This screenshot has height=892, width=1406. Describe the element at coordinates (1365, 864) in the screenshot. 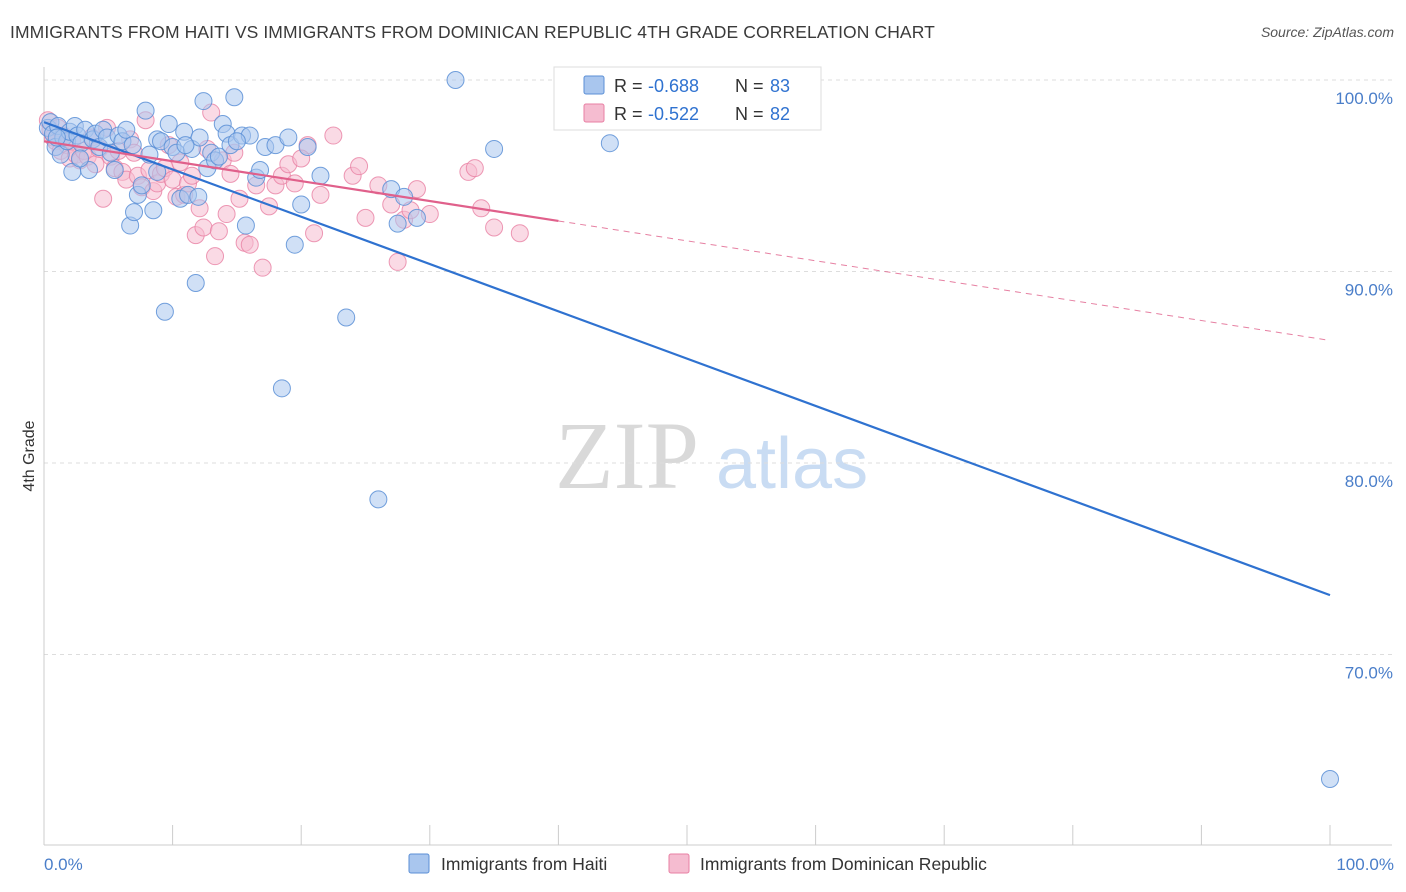

I see `x-tick-label-max: 100.0%` at that location.